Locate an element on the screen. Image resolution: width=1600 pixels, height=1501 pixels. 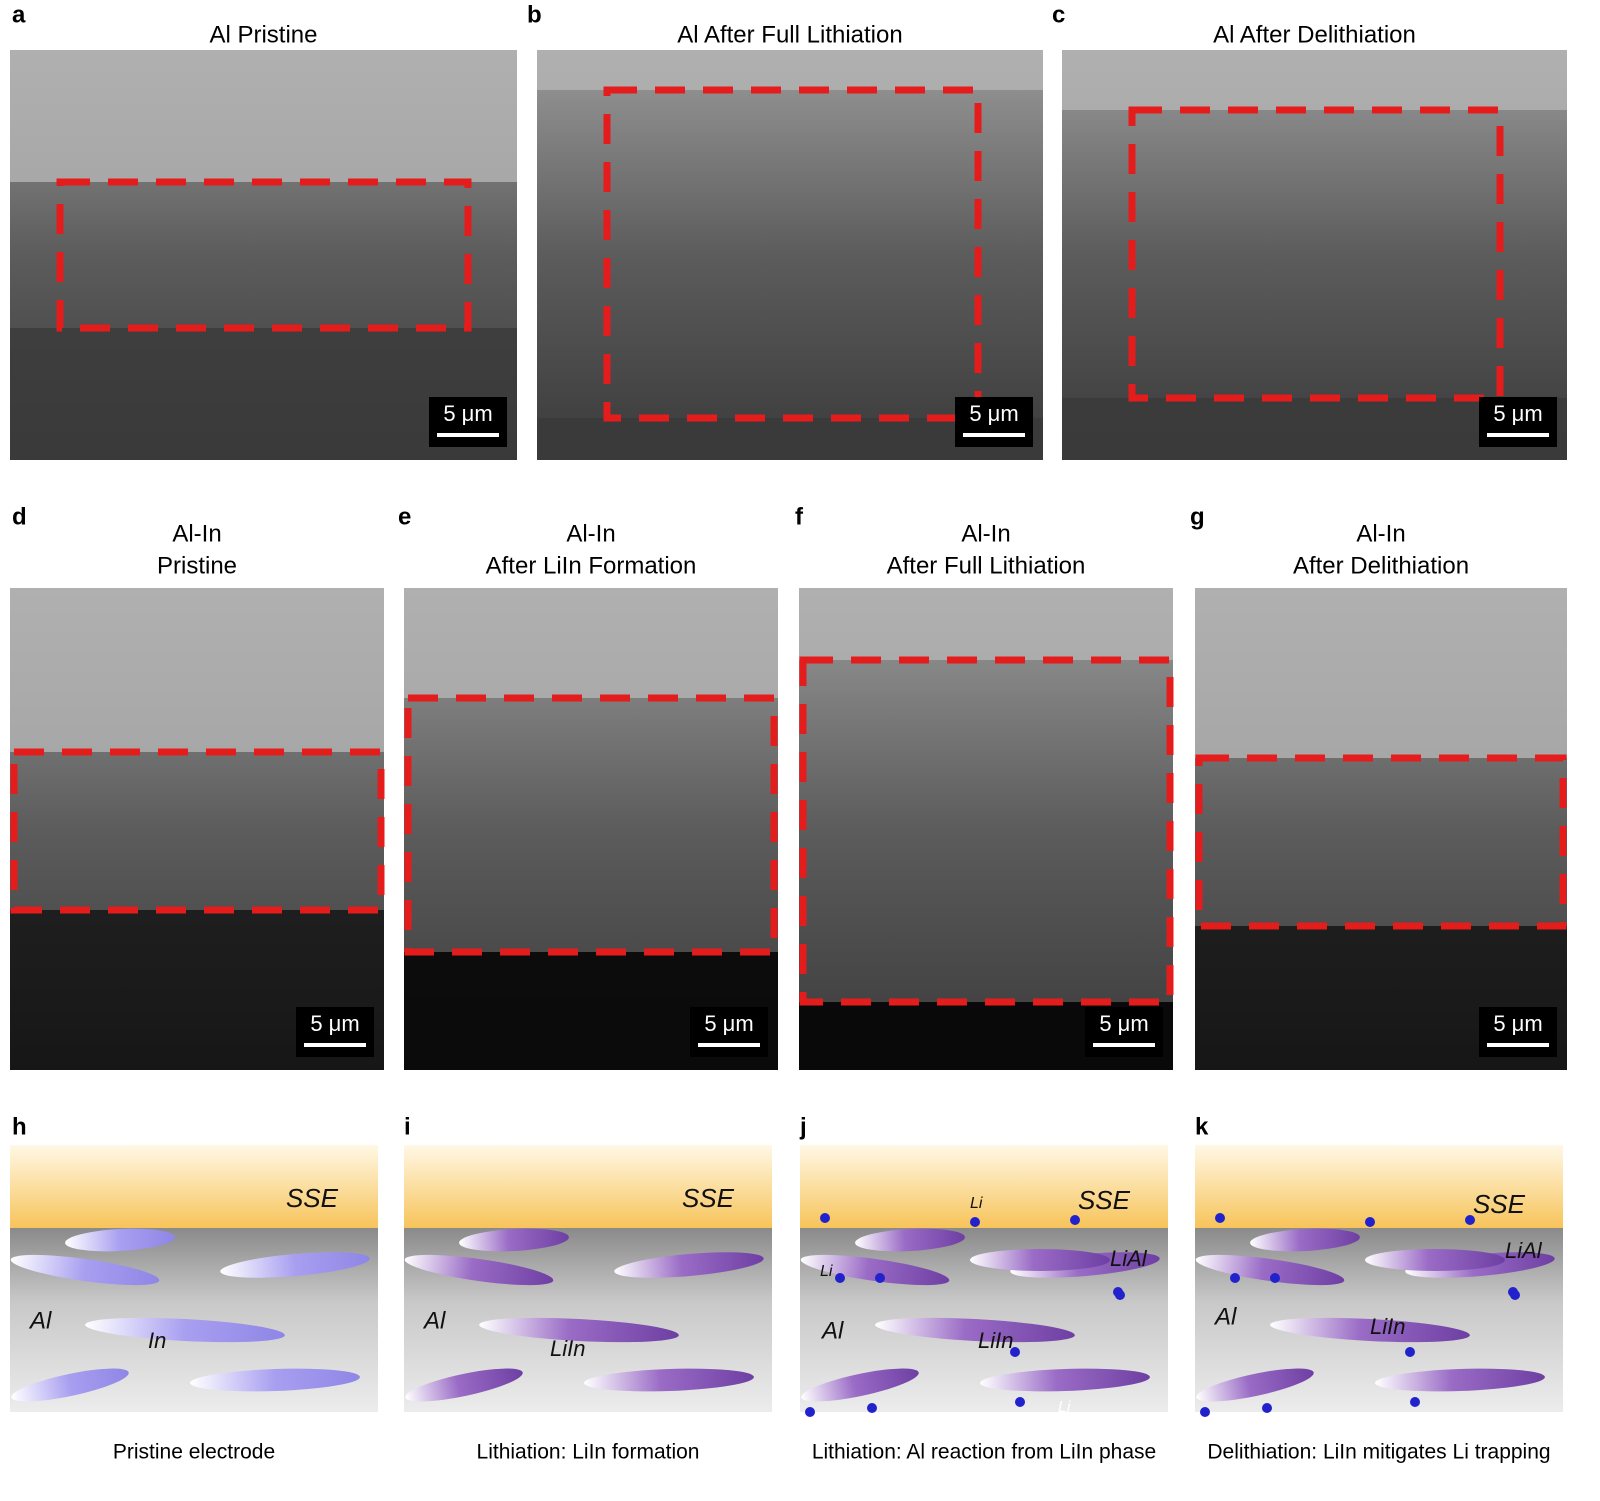
panel-title: After Full Lithiation is located at coordinates (986, 565).